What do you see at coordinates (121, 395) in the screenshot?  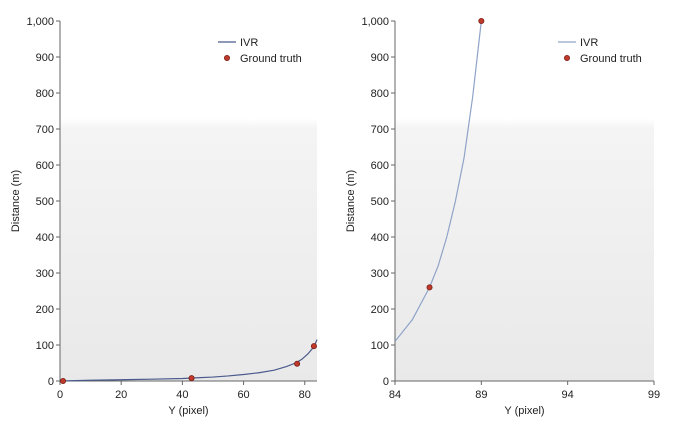 I see `x-tick-label: 20` at bounding box center [121, 395].